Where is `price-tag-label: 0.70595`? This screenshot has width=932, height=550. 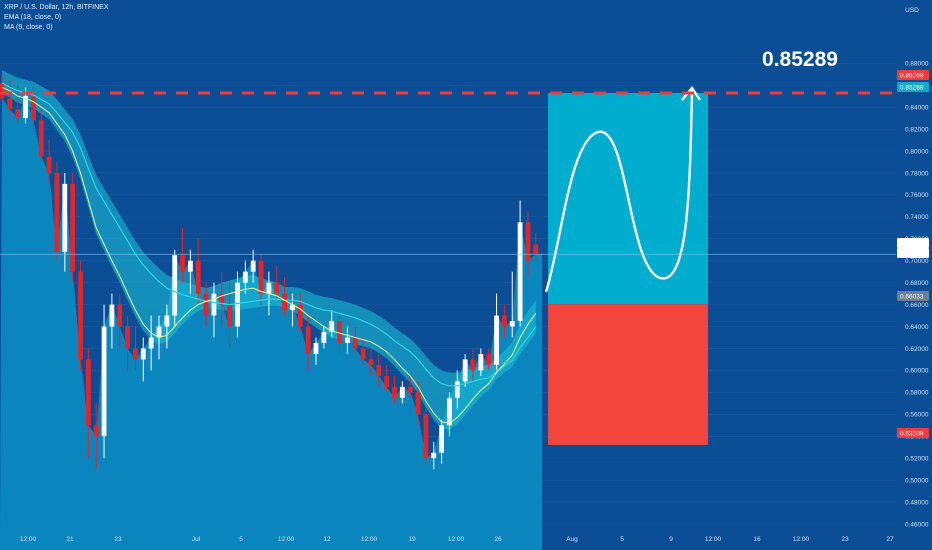
price-tag-label: 0.70595 is located at coordinates (912, 243).